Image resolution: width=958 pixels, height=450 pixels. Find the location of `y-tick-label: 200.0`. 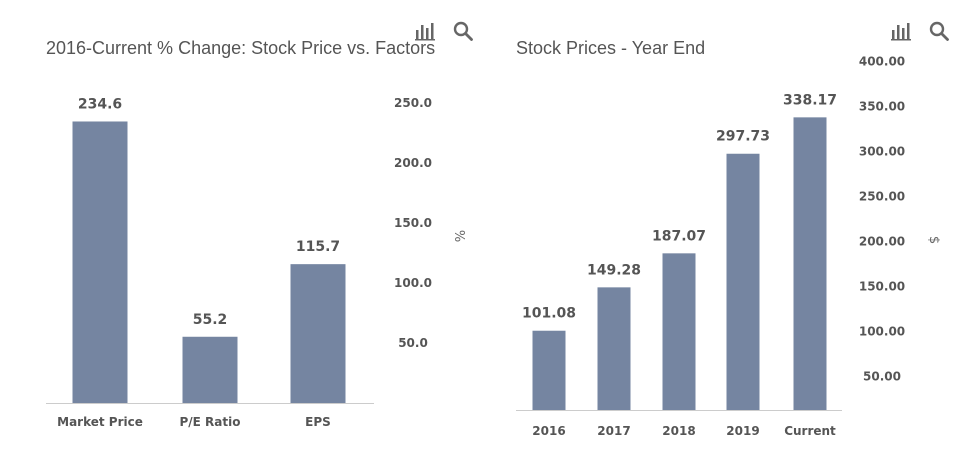

y-tick-label: 200.0 is located at coordinates (413, 163).